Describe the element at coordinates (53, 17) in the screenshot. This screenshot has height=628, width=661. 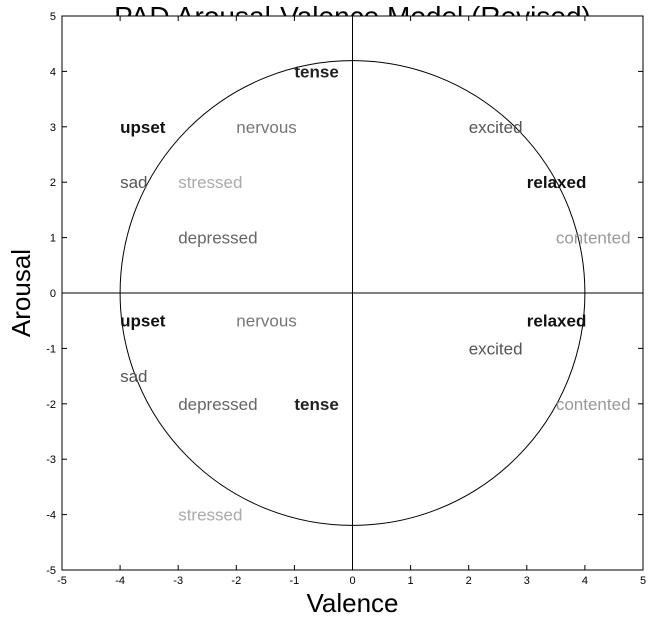
I see `y-tick-label: 5` at that location.